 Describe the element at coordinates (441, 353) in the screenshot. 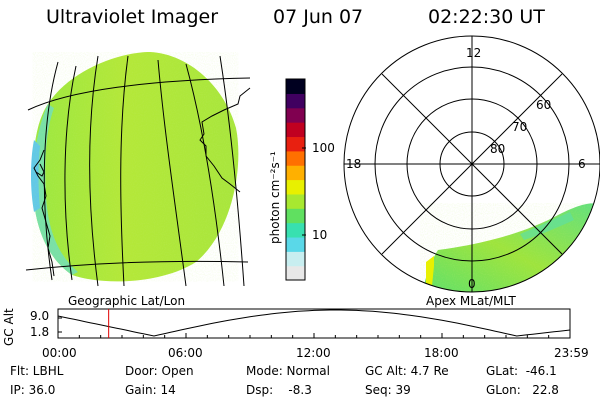

I see `time-tick-1800: 18:00` at that location.